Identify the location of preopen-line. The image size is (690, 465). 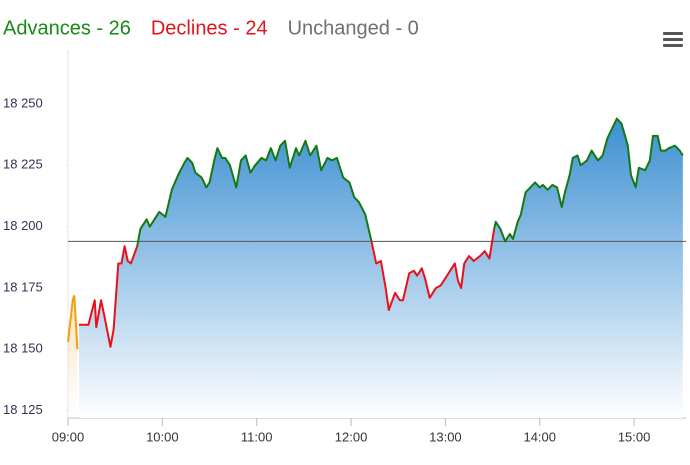
(73, 322).